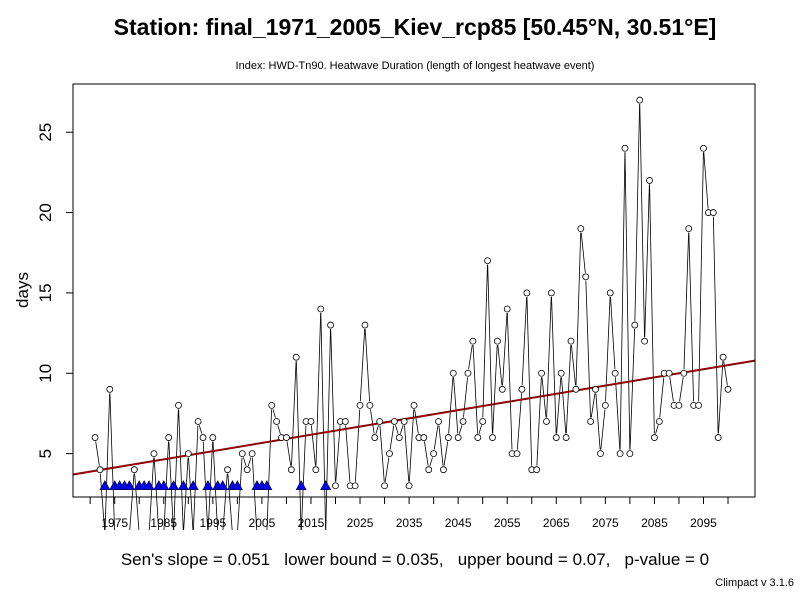  I want to click on x-tick-label: 2095, so click(703, 523).